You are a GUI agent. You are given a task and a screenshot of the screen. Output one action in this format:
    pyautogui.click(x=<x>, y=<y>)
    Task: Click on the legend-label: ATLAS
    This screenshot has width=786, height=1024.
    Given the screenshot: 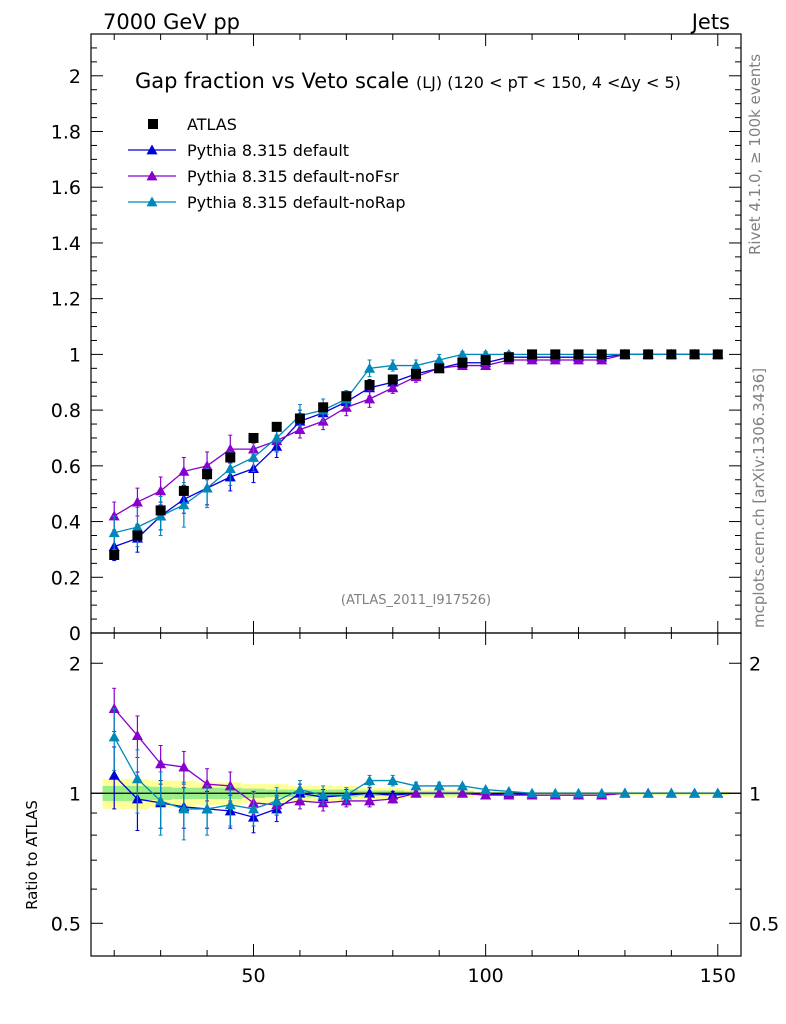 What is the action you would take?
    pyautogui.click(x=212, y=124)
    